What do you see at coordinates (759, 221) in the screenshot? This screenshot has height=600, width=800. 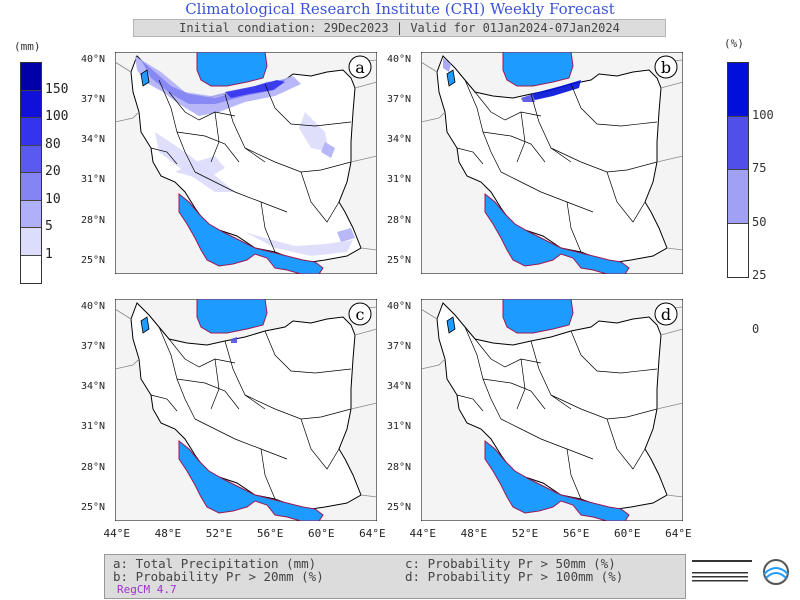 I see `colorbar-tick-label: 50` at bounding box center [759, 221].